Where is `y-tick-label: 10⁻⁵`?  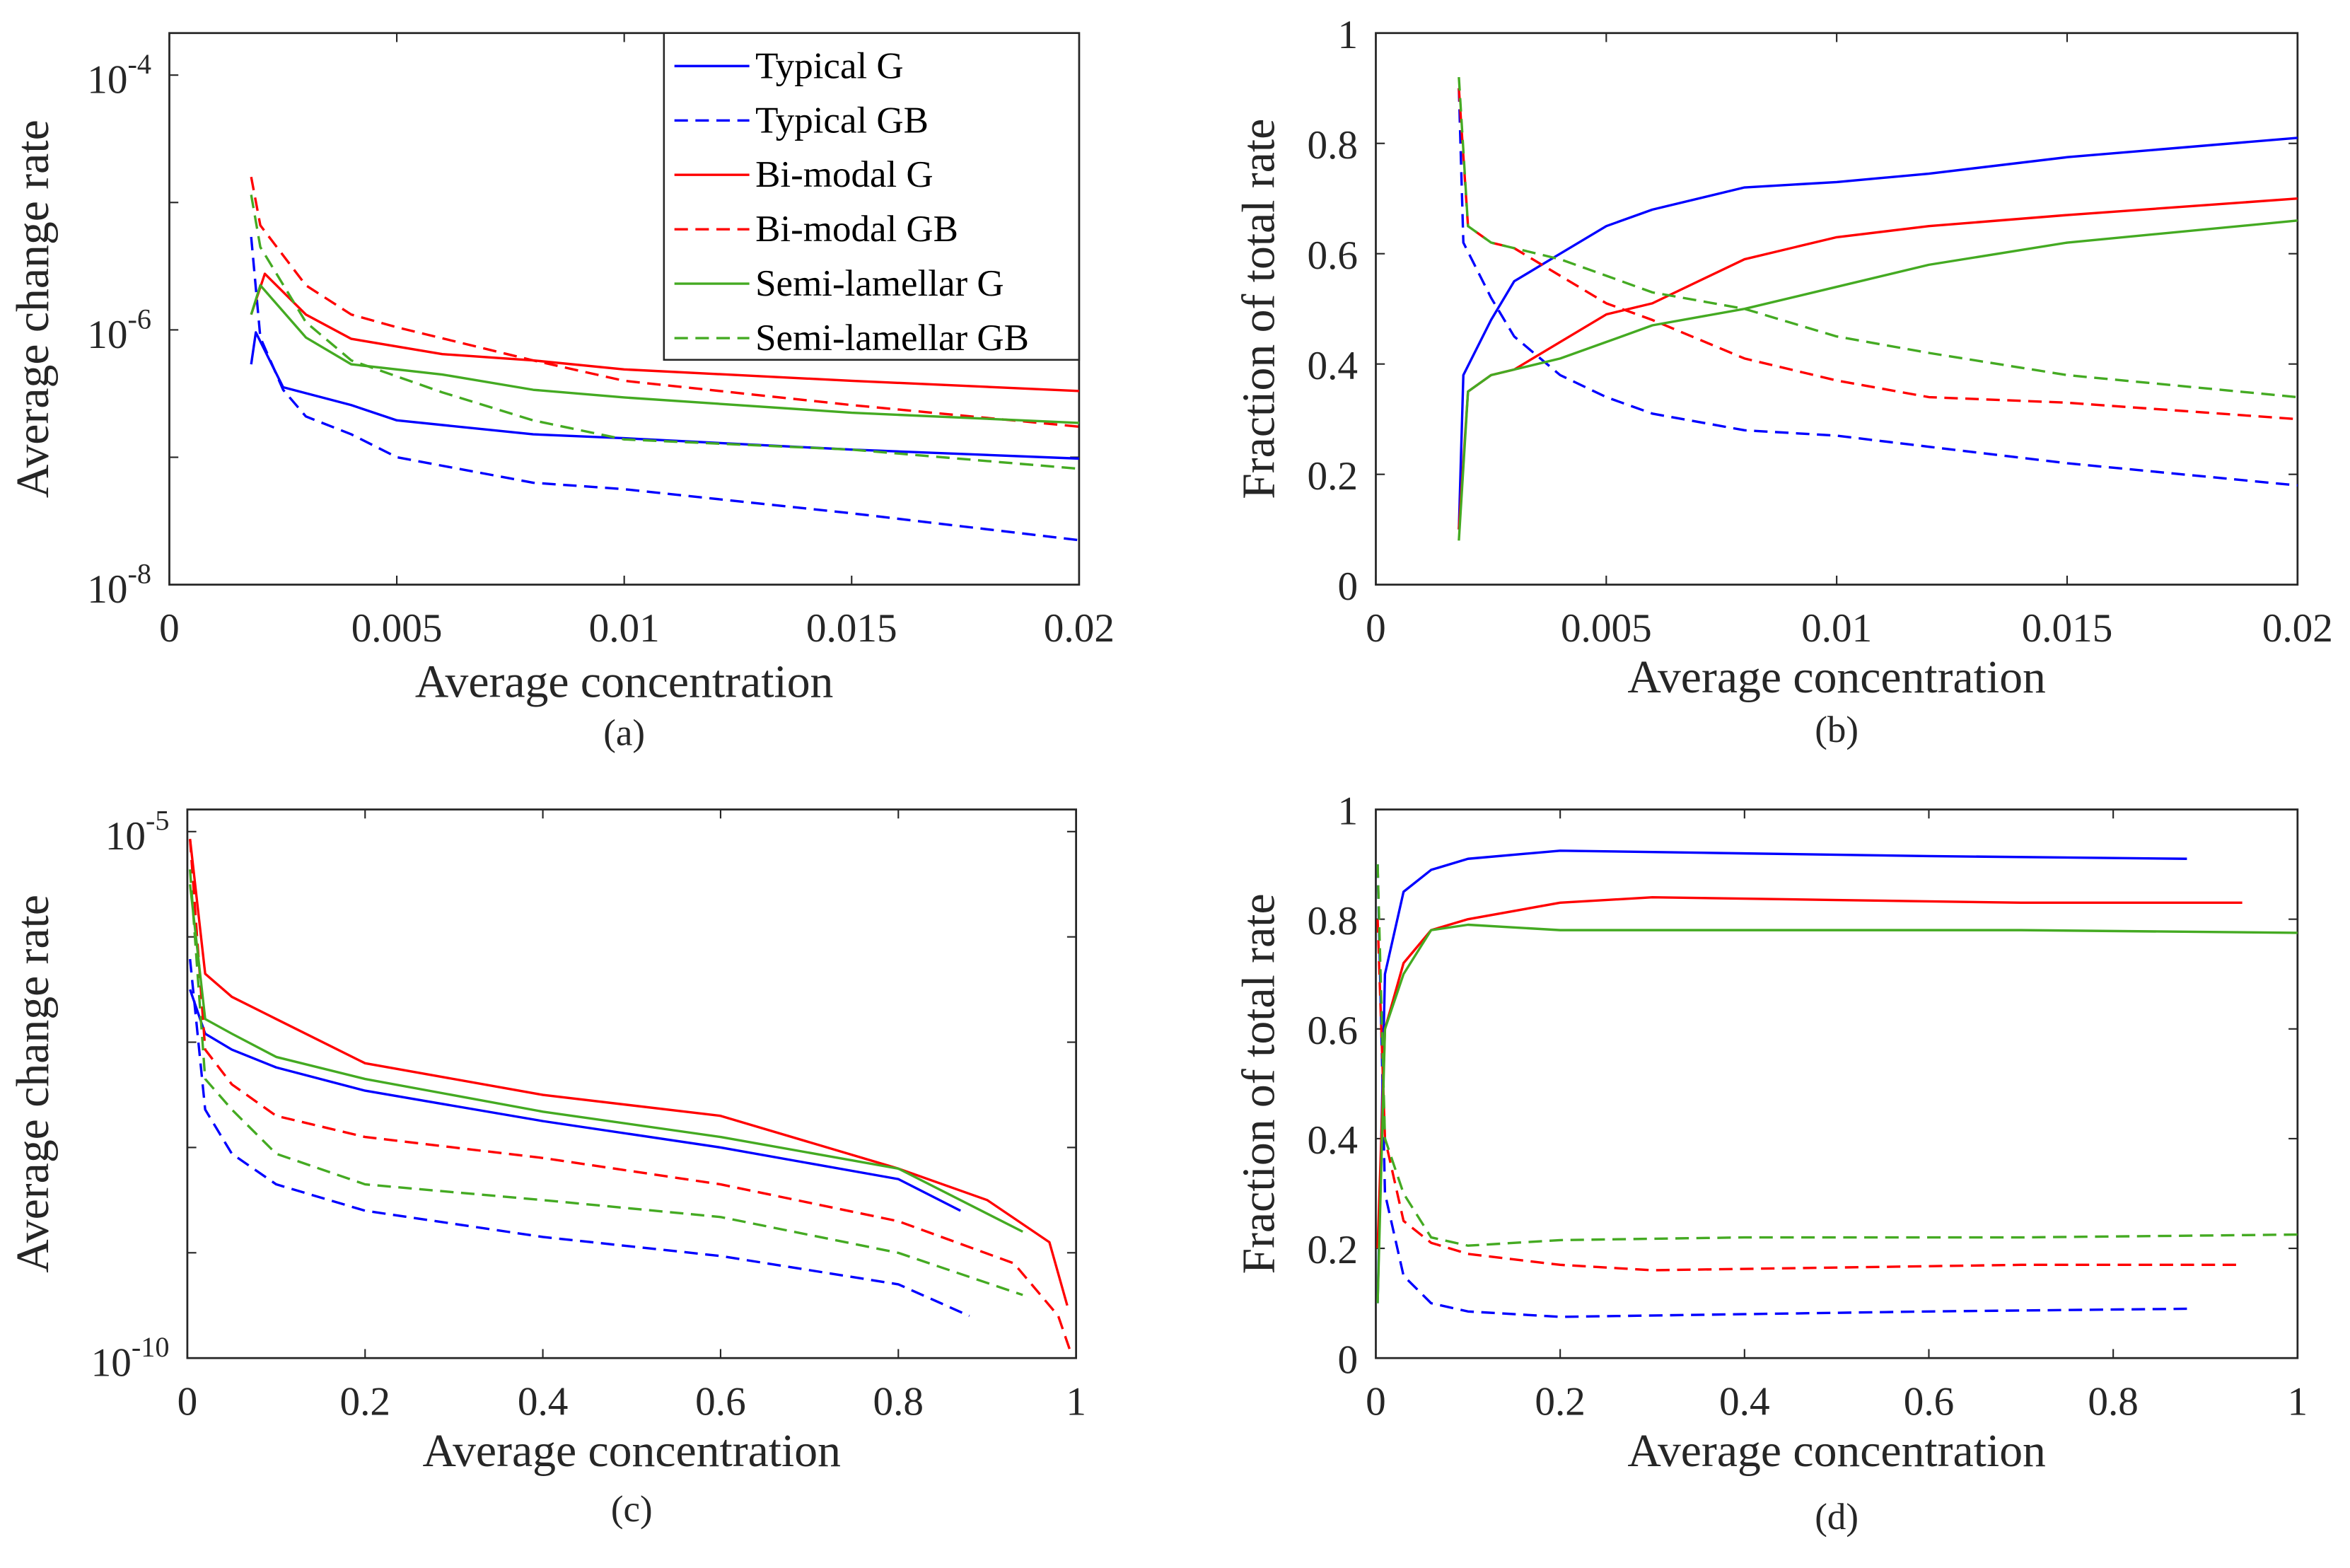 y-tick-label: 10⁻⁵ is located at coordinates (137, 832).